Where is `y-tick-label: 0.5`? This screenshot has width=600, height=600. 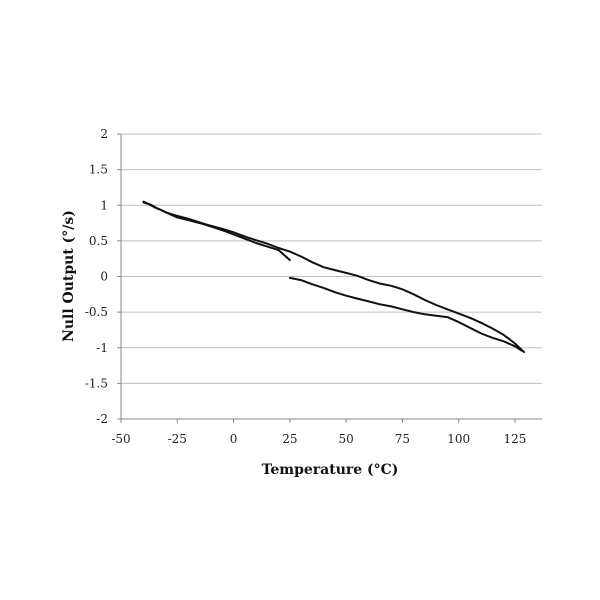
y-tick-label: 0.5 is located at coordinates (98, 241).